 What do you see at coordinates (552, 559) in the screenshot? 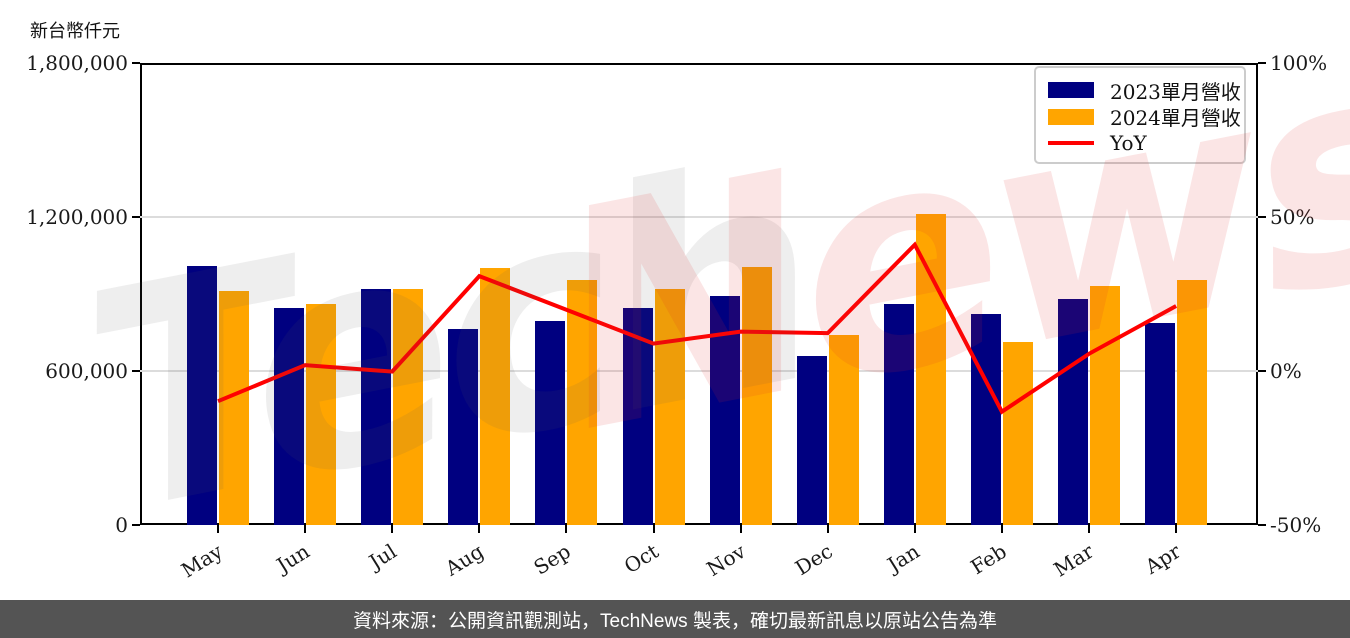
I see `x-tick-label-Sep: Sep` at bounding box center [552, 559].